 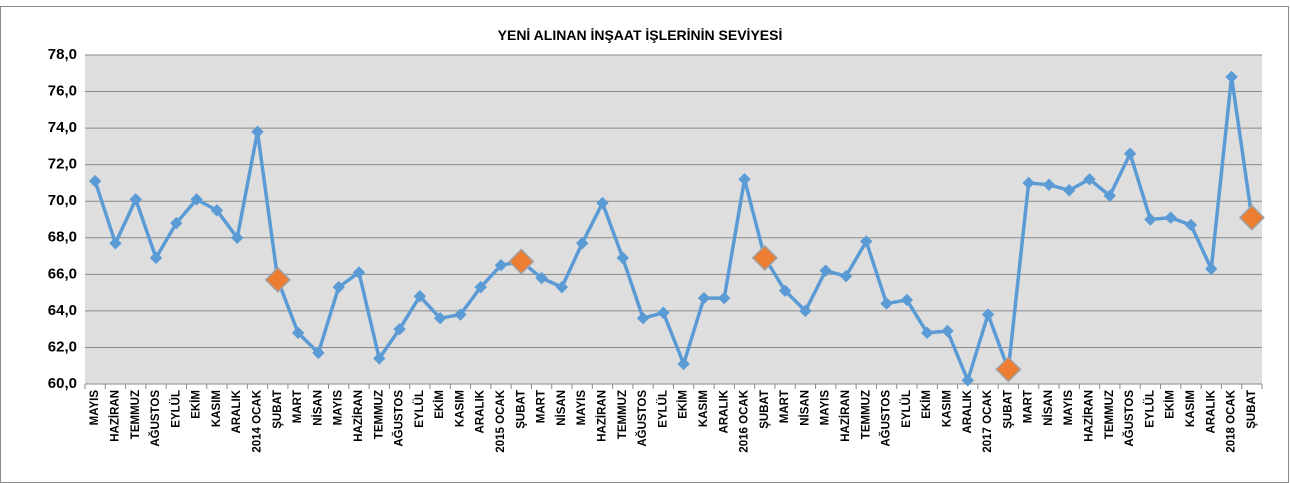 What do you see at coordinates (258, 420) in the screenshot?
I see `x-tick-label: 2014 OCAK` at bounding box center [258, 420].